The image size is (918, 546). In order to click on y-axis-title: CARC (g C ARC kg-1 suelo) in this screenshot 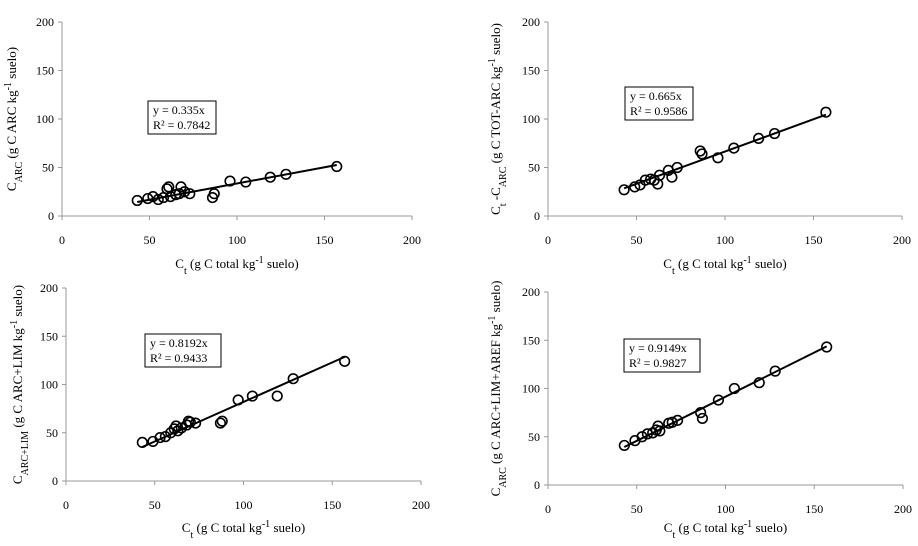, I will do `click(14, 119)`.